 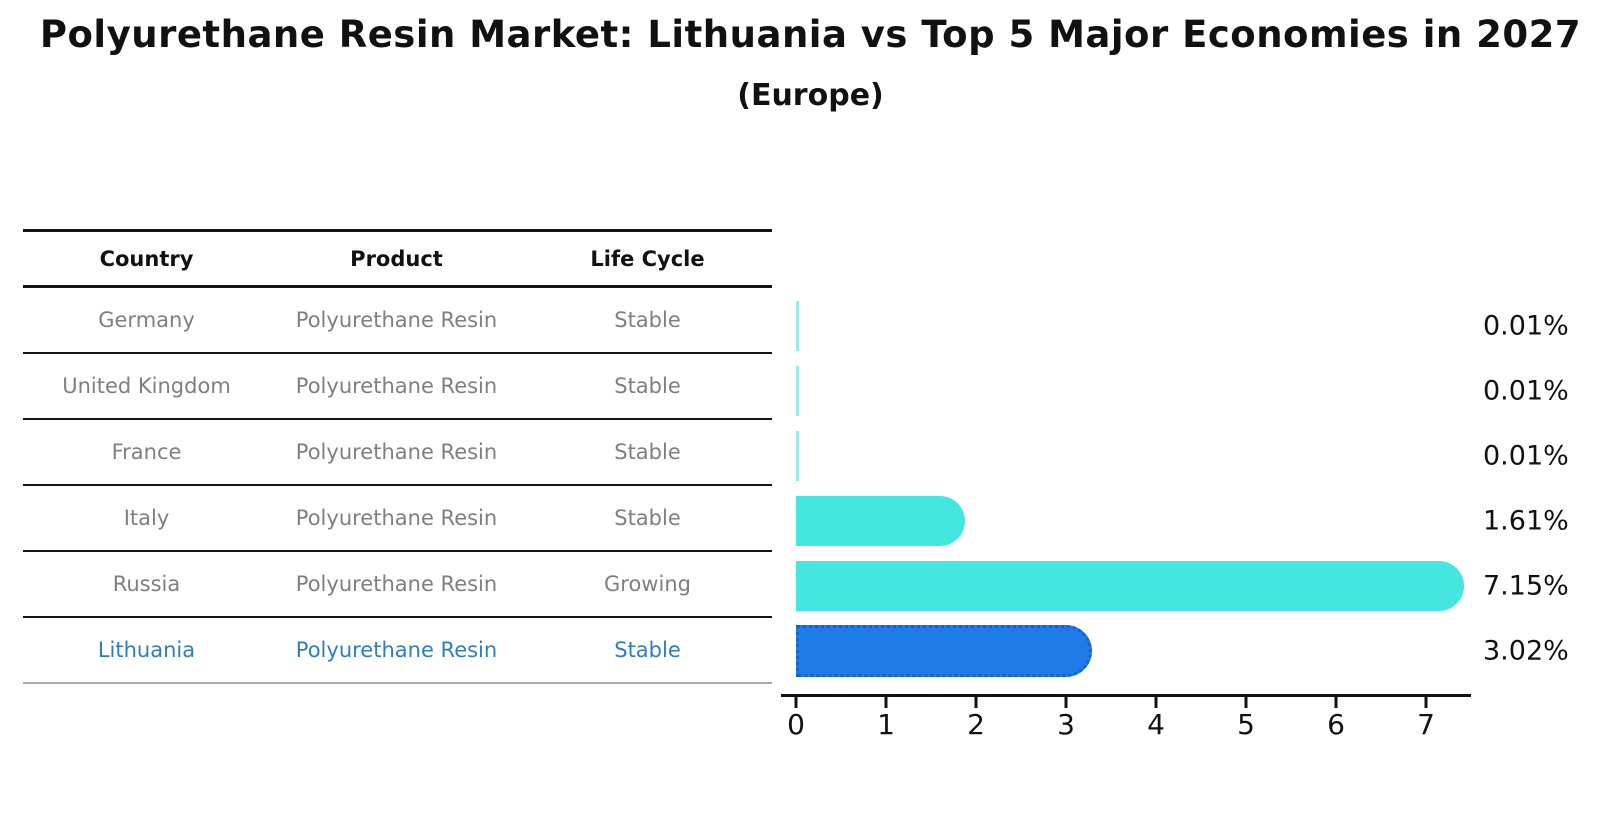 I want to click on x-axis-tick-label: 4, so click(x=1156, y=724).